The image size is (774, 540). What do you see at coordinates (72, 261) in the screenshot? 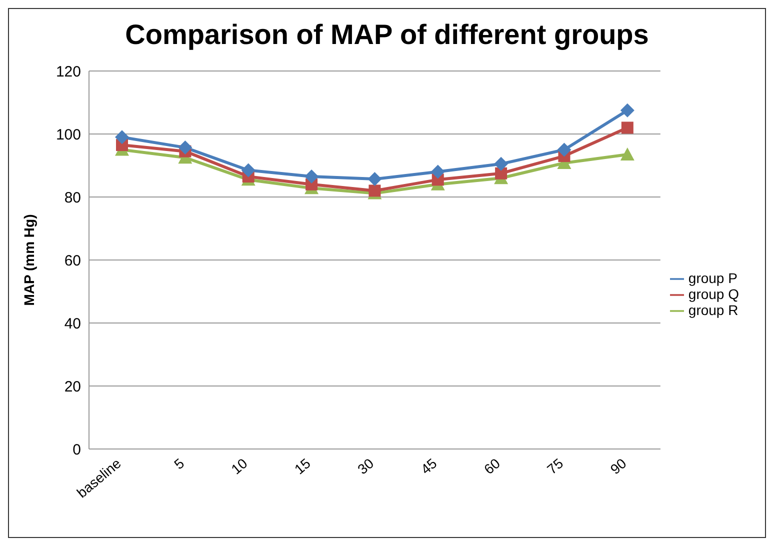
I see `y-tick-label: 60` at bounding box center [72, 261].